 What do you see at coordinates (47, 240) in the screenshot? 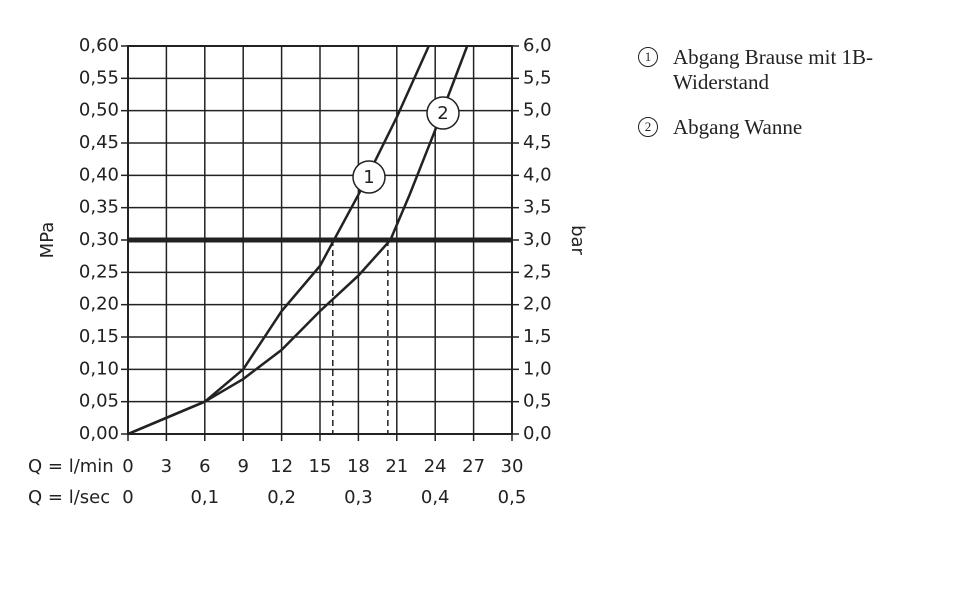
I see `y-axis-label: MPa` at bounding box center [47, 240].